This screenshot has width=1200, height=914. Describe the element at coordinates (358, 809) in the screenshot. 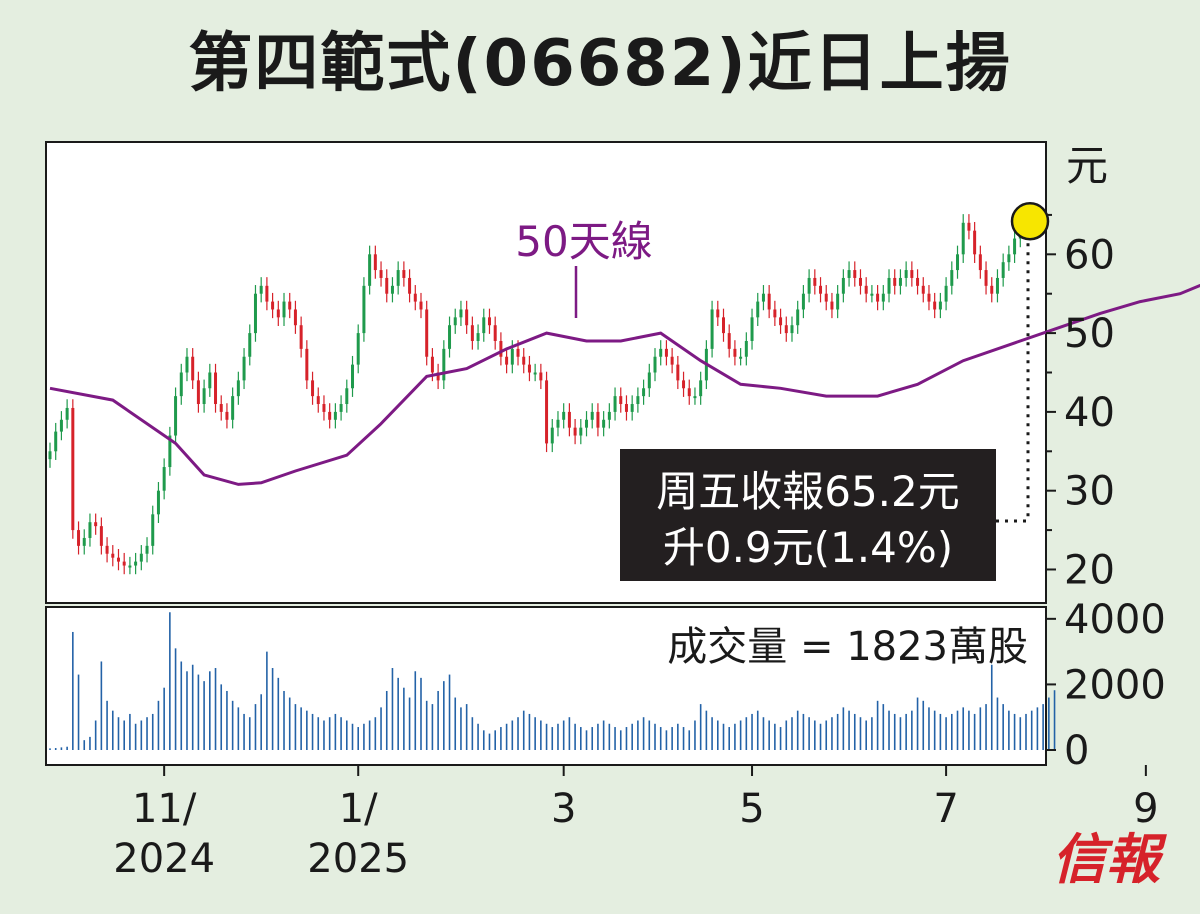

I see `time-tick-label: 1/` at that location.